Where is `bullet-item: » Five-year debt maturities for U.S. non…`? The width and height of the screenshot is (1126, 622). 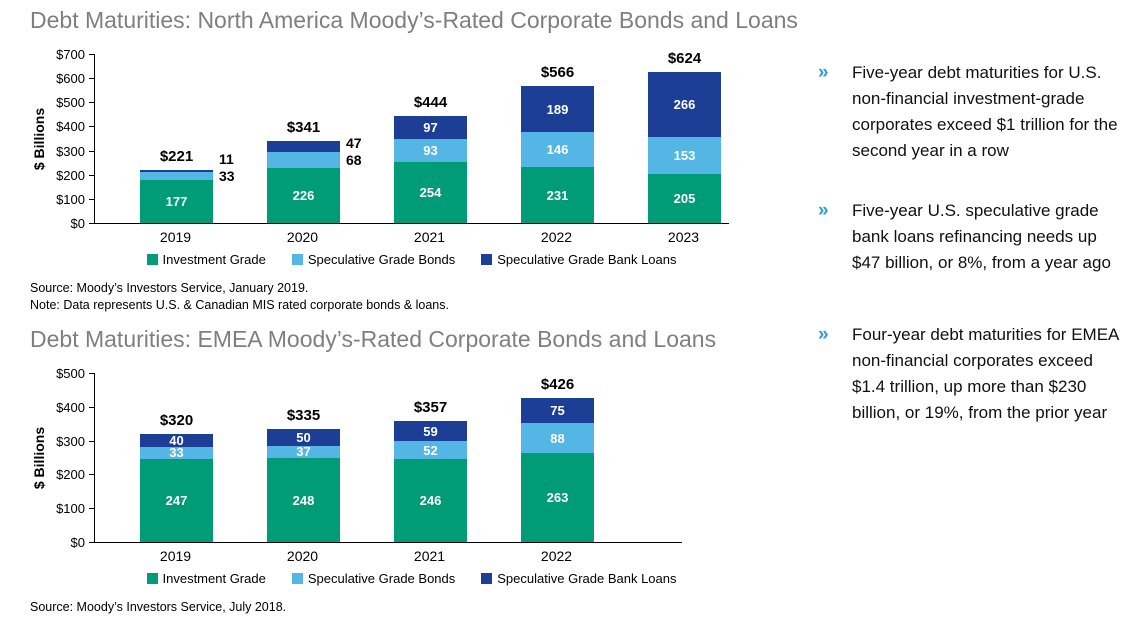
bullet-item: » Five-year debt maturities for U.S. non… is located at coordinates (971, 112).